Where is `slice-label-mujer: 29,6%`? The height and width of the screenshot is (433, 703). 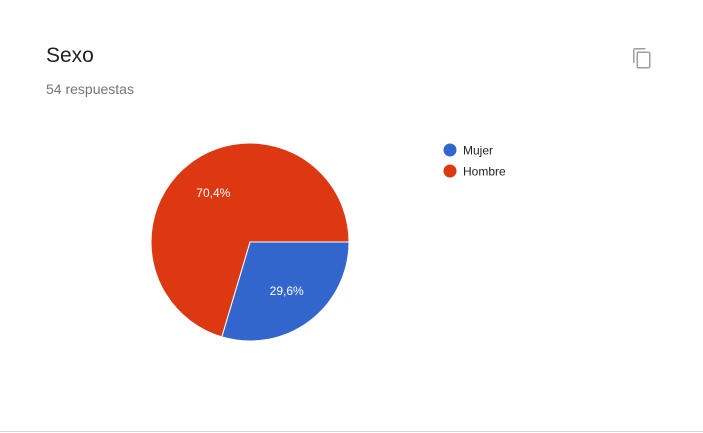 slice-label-mujer: 29,6% is located at coordinates (287, 291).